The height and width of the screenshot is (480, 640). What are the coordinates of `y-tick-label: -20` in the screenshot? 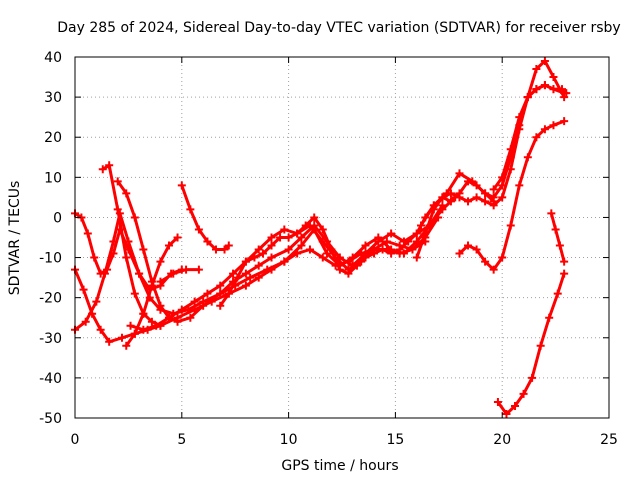 It's located at (50, 299).